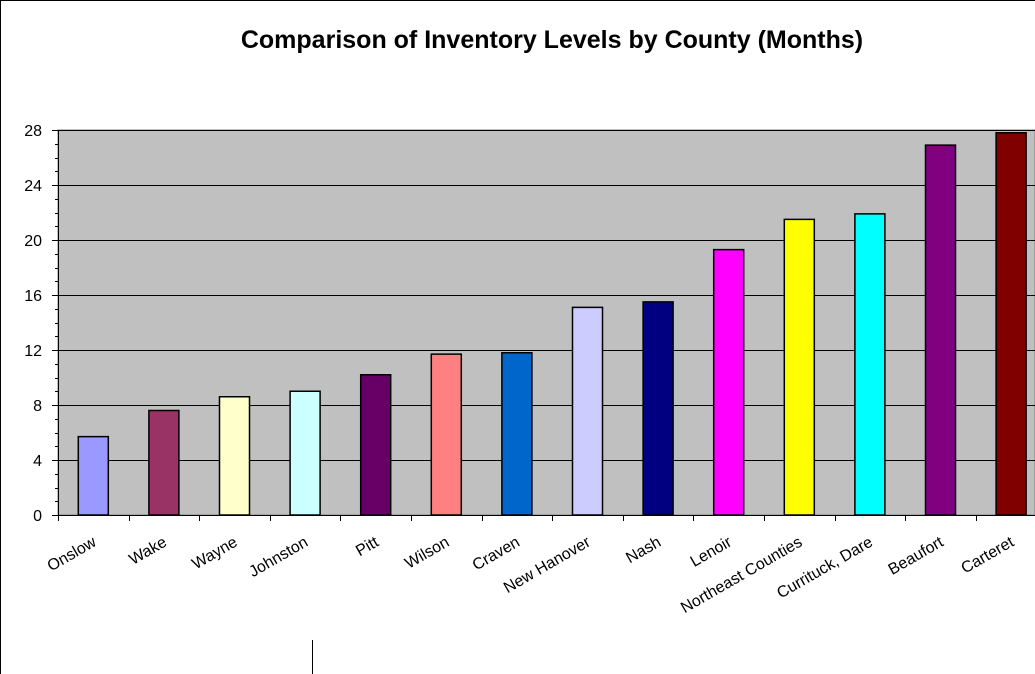  What do you see at coordinates (33, 351) in the screenshot?
I see `y-tick-label: 12` at bounding box center [33, 351].